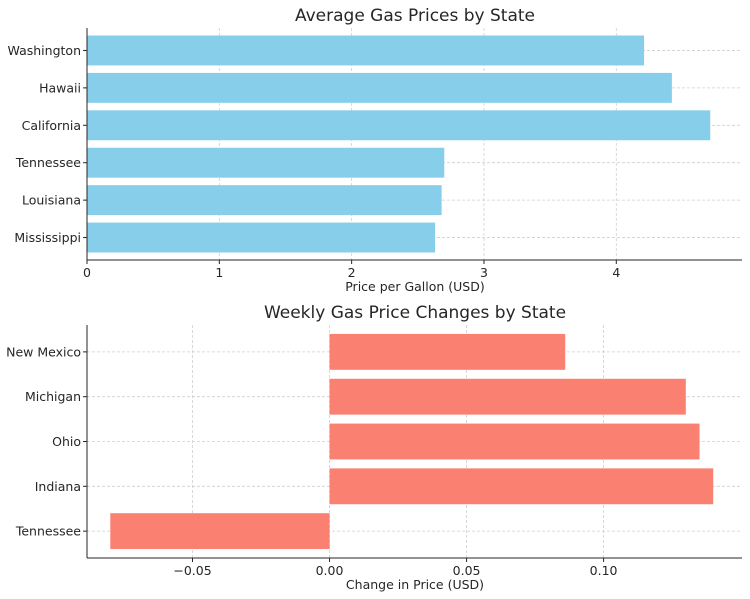 This screenshot has width=750, height=599. I want to click on y-tick-label: Washington, so click(44, 50).